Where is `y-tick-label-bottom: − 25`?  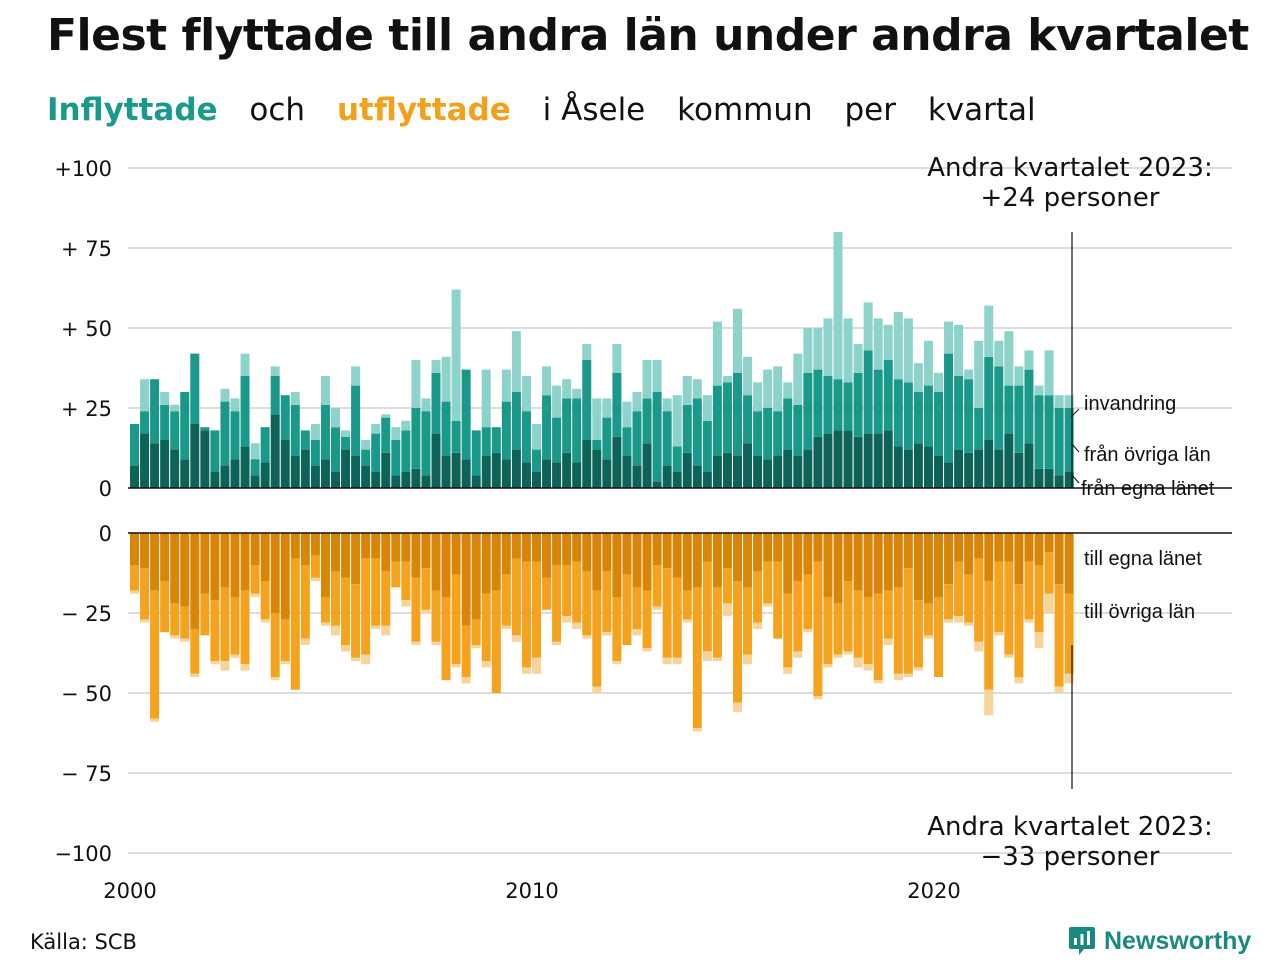
y-tick-label-bottom: − 25 is located at coordinates (86, 614).